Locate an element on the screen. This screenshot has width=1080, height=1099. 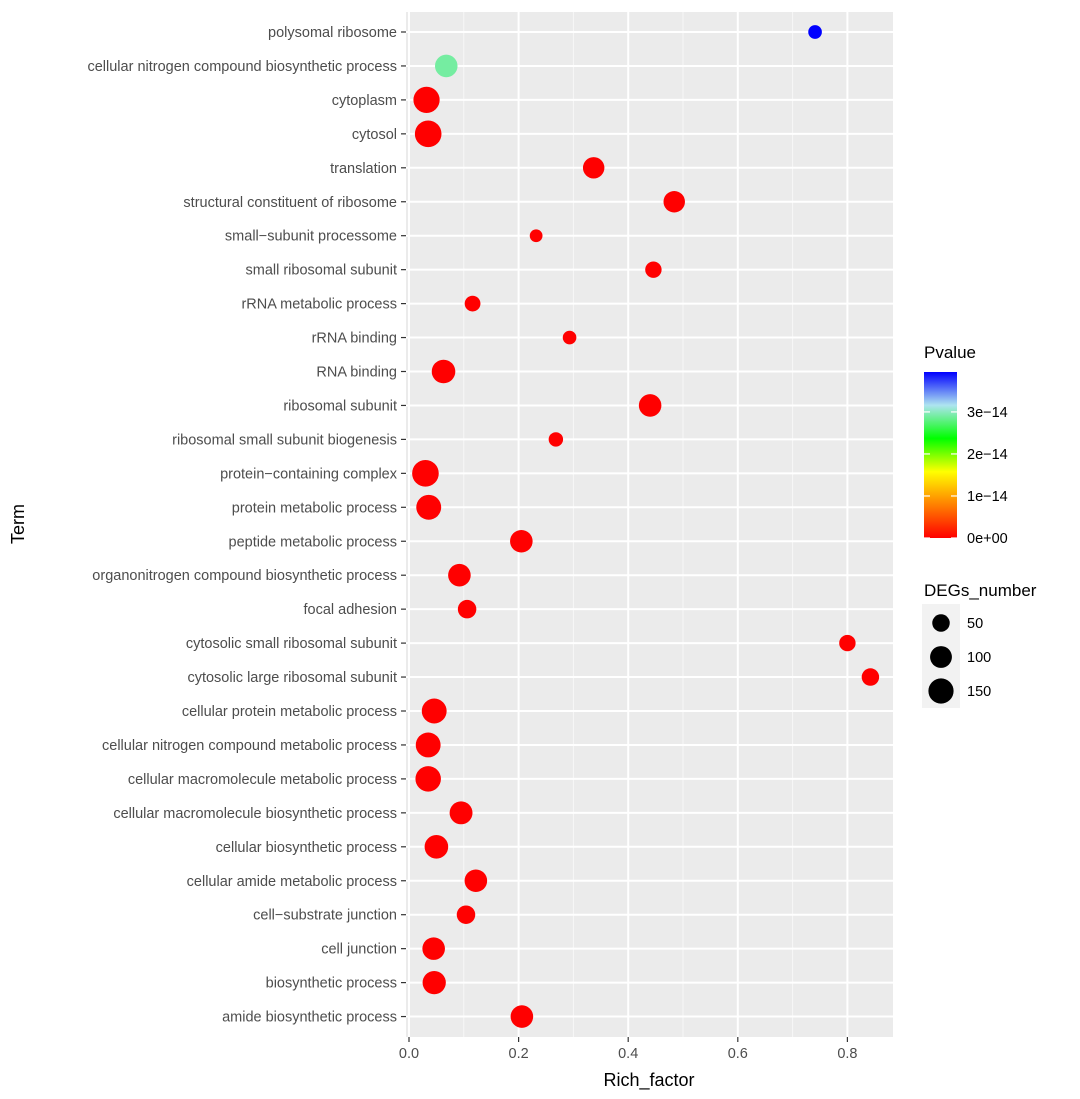
colorbar-label: 0e+00 is located at coordinates (987, 539).